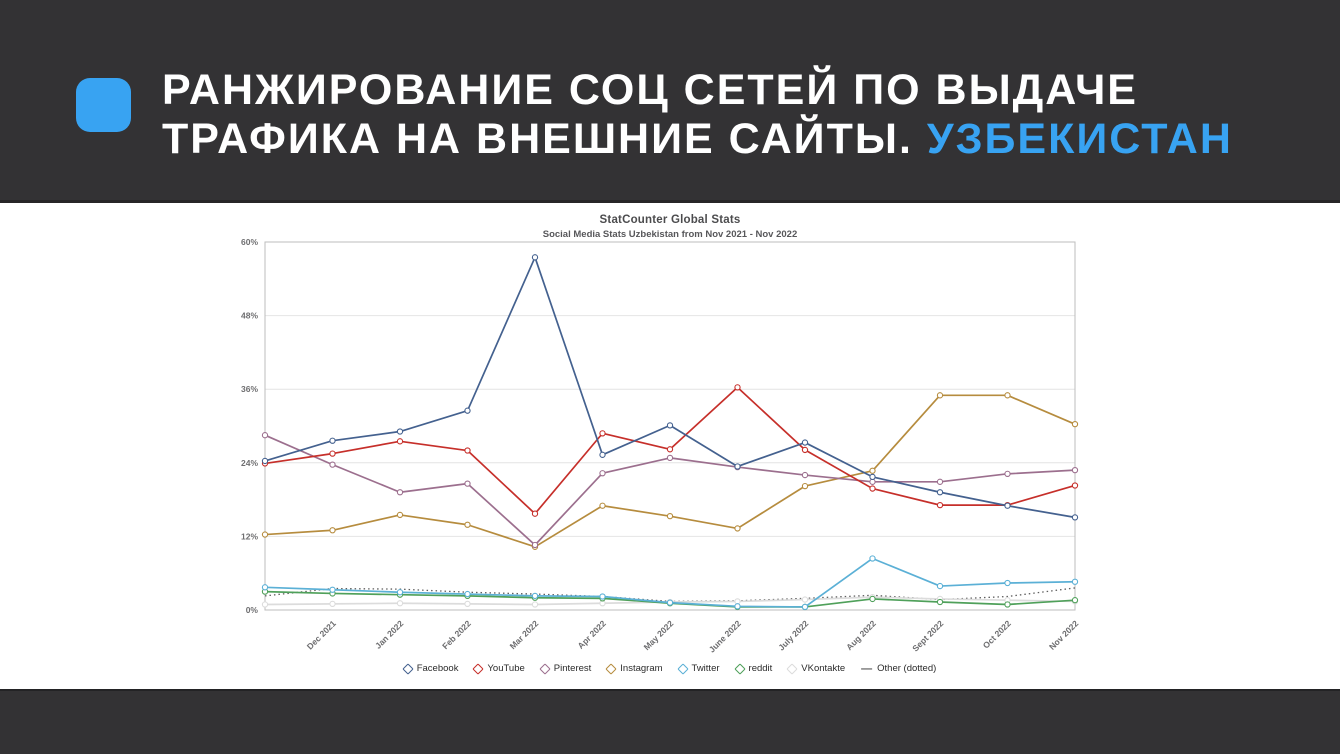 This screenshot has width=1340, height=754. I want to click on legend-item-other-dotted-: — Other (dotted), so click(898, 668).